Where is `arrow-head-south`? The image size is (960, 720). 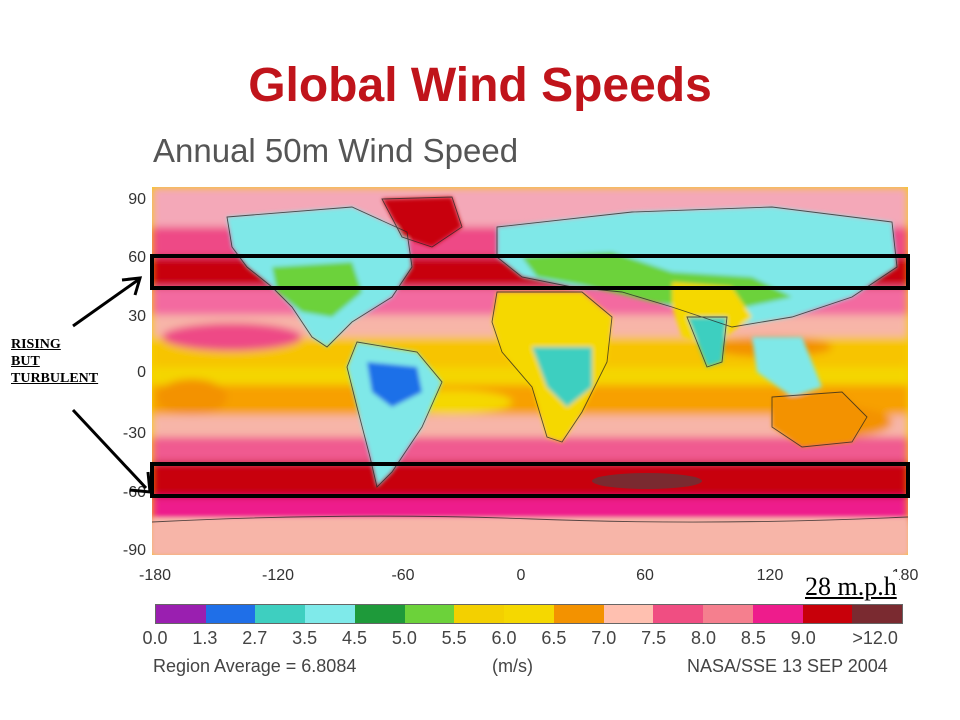
arrow-head-south is located at coordinates (140, 482).